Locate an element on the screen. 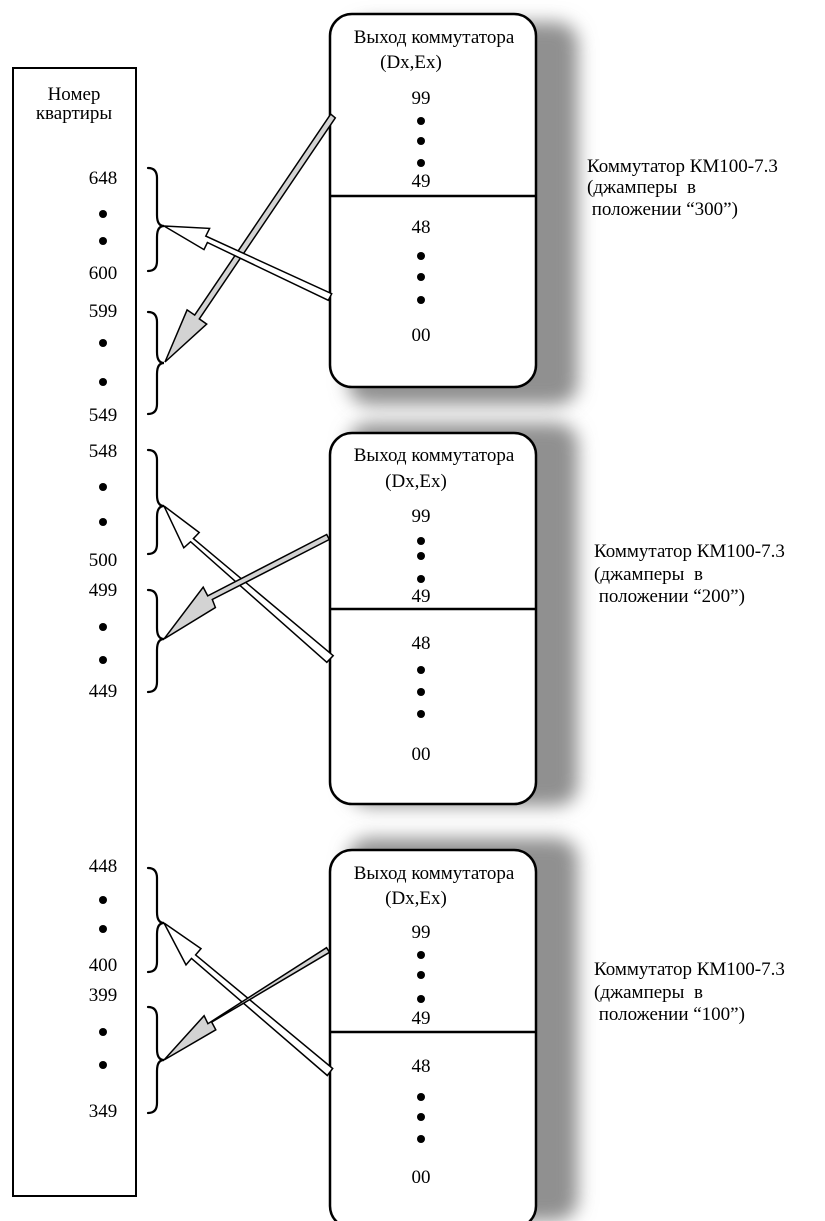  switch-block-300: Выход коммутатора (Dx,Ex) 99 49 48 00 is located at coordinates (453, 208).